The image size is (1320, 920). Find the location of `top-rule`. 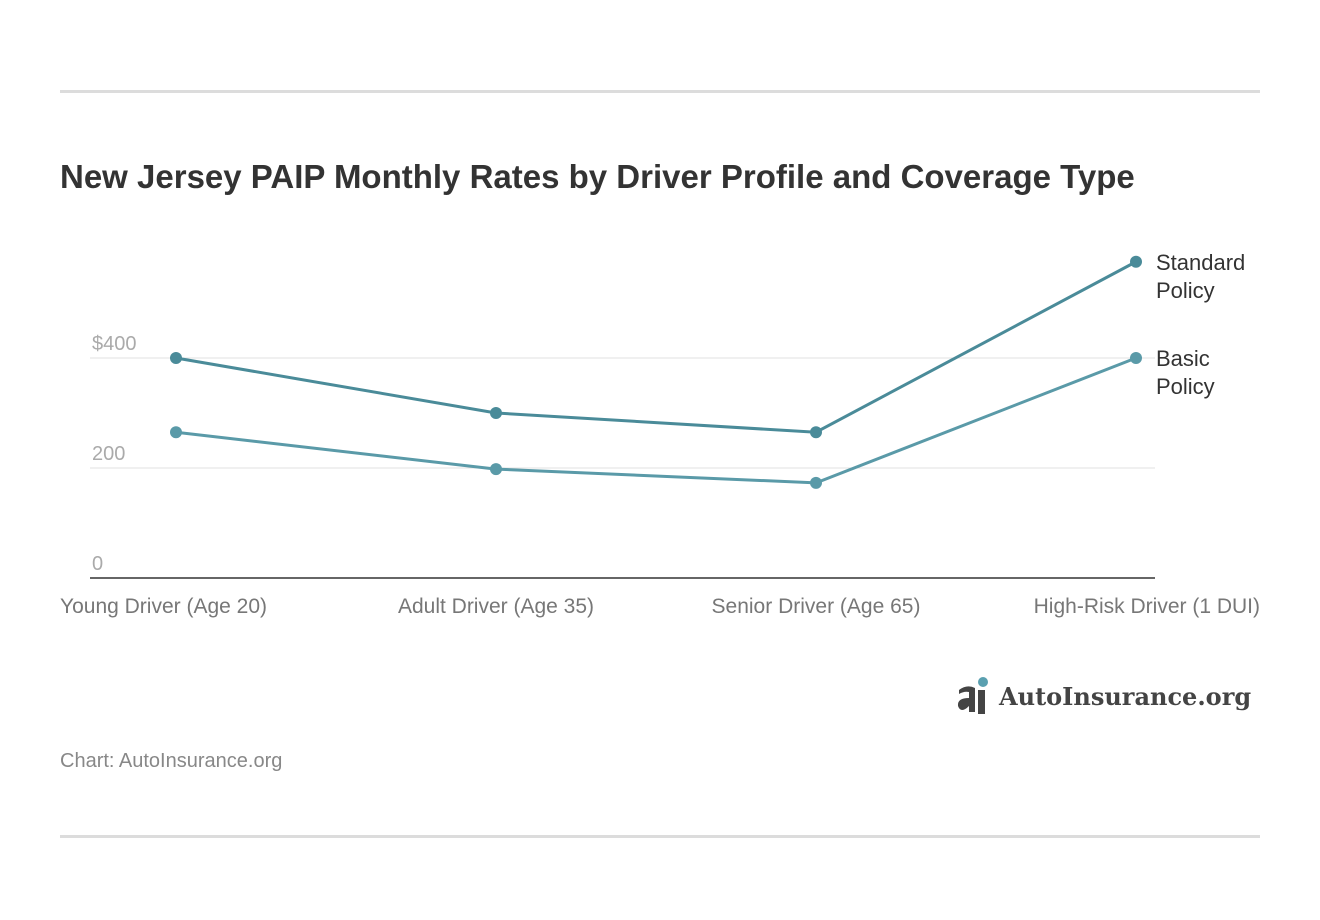

top-rule is located at coordinates (660, 91).